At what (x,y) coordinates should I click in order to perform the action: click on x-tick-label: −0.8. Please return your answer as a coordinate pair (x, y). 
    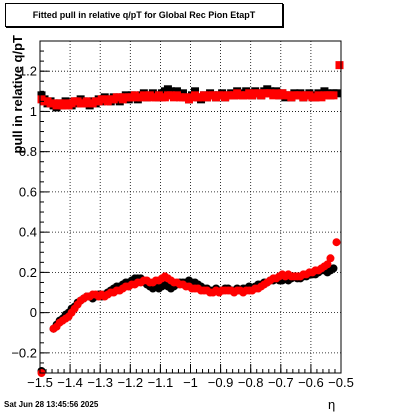
    Looking at the image, I should click on (251, 382).